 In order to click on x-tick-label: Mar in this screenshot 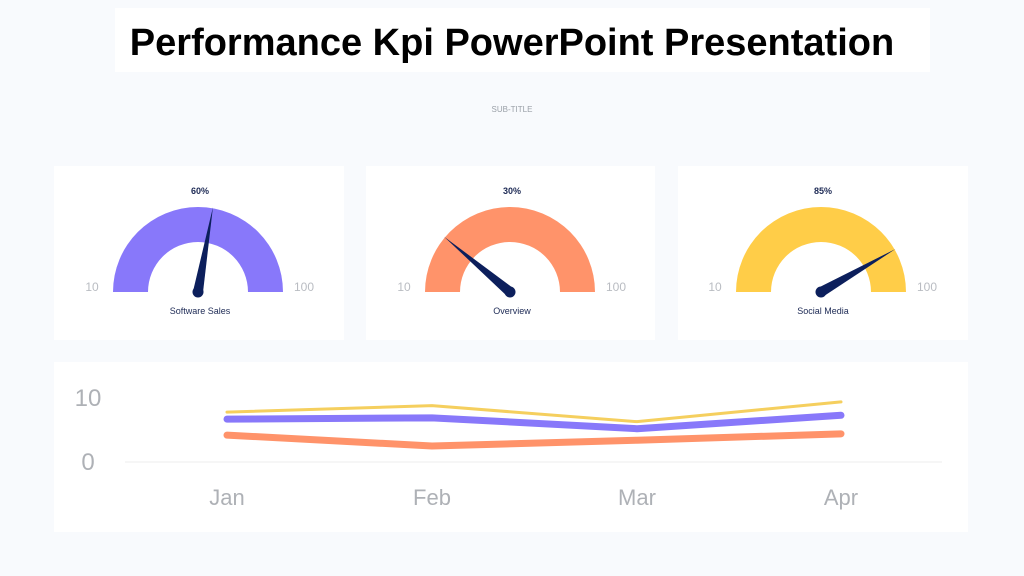, I will do `click(637, 497)`.